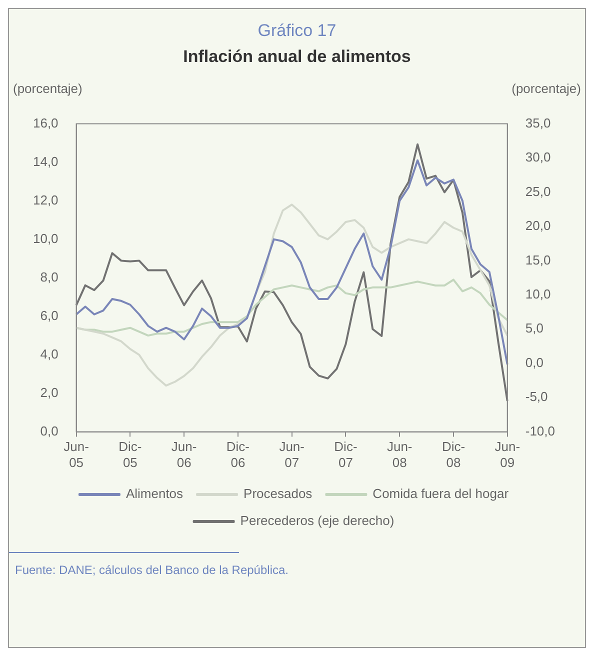  Describe the element at coordinates (297, 56) in the screenshot. I see `chart-subtitle: Inflación anual de alimentos` at that location.